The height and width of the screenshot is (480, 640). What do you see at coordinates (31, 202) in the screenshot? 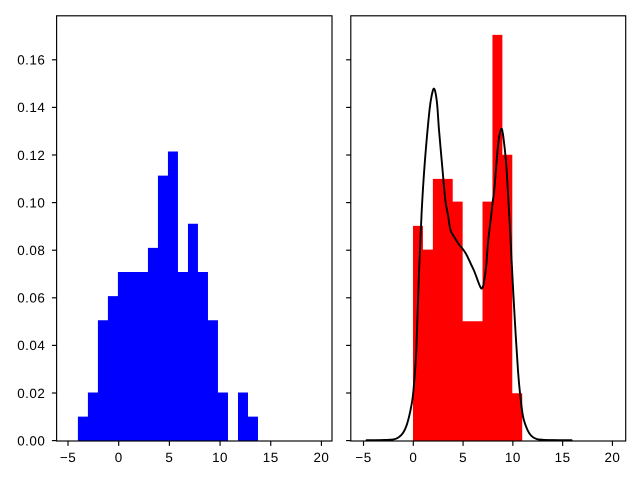
I see `svg-text: 0.10` at bounding box center [31, 202].